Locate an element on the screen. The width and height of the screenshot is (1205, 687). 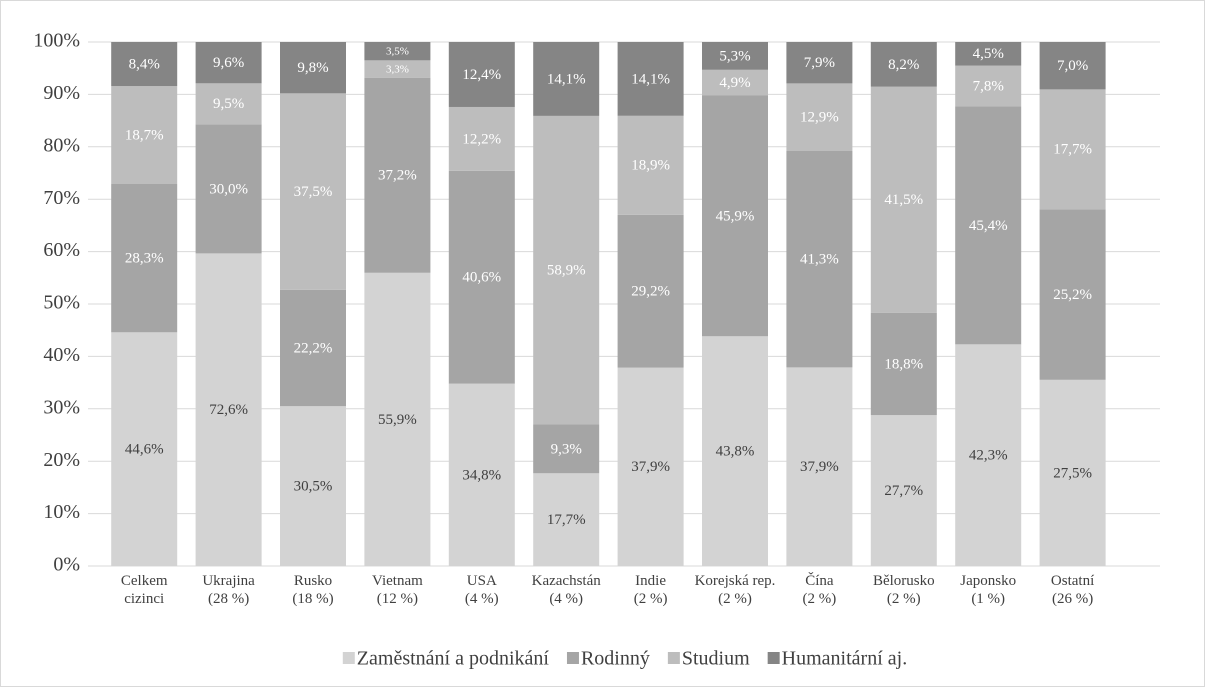
x-tick-label-line: Celkem is located at coordinates (144, 581).